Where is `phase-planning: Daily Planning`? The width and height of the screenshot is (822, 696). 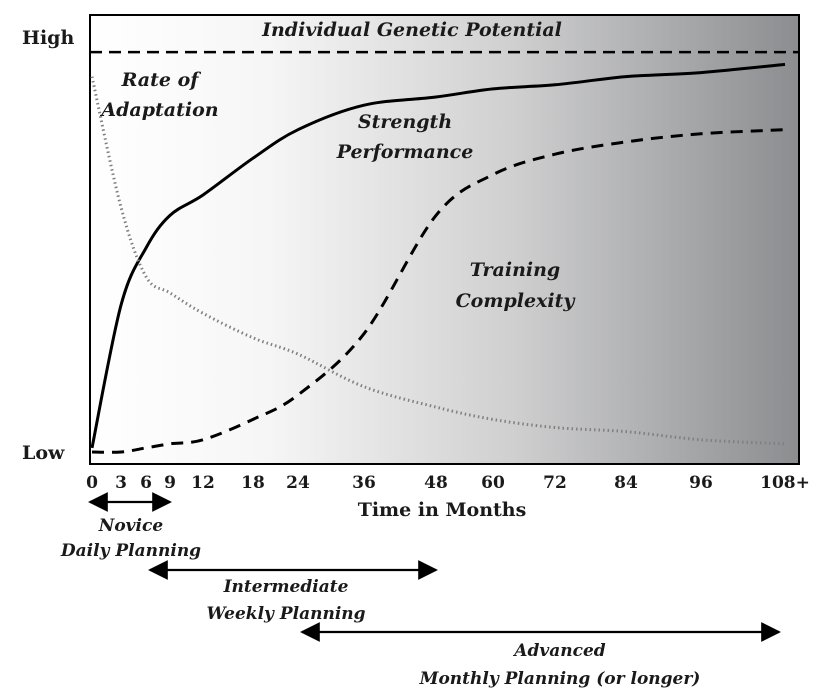
phase-planning: Daily Planning is located at coordinates (130, 551).